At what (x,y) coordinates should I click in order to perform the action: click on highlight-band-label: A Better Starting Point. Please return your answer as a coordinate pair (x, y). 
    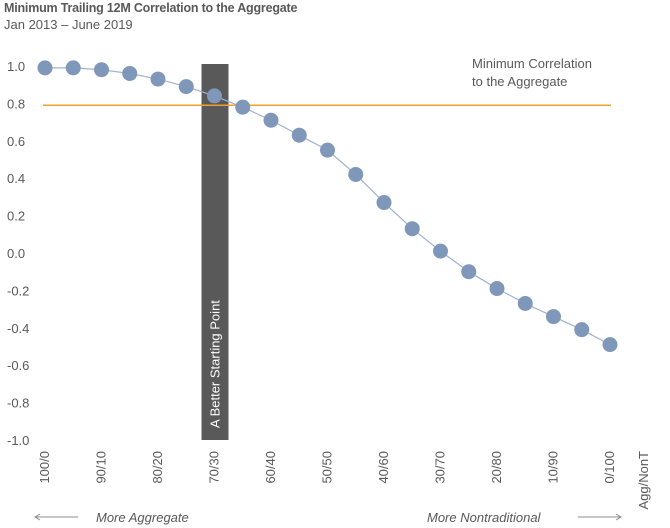
    Looking at the image, I should click on (215, 364).